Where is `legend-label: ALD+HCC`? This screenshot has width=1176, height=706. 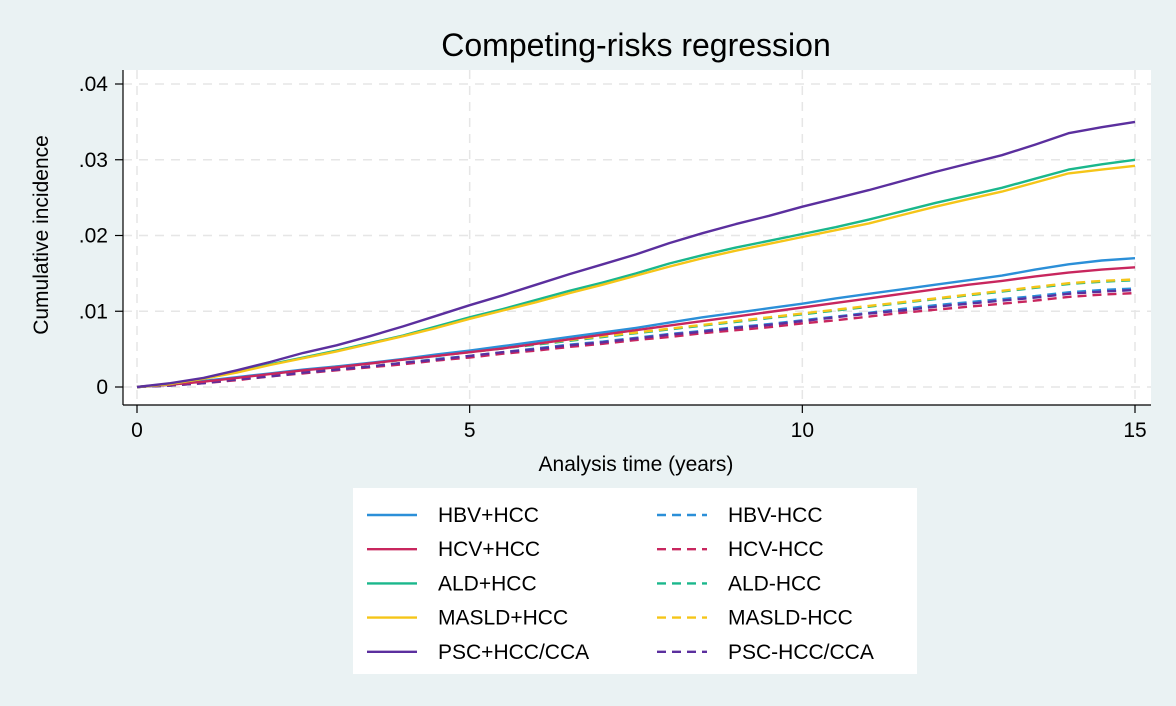
legend-label: ALD+HCC is located at coordinates (487, 583).